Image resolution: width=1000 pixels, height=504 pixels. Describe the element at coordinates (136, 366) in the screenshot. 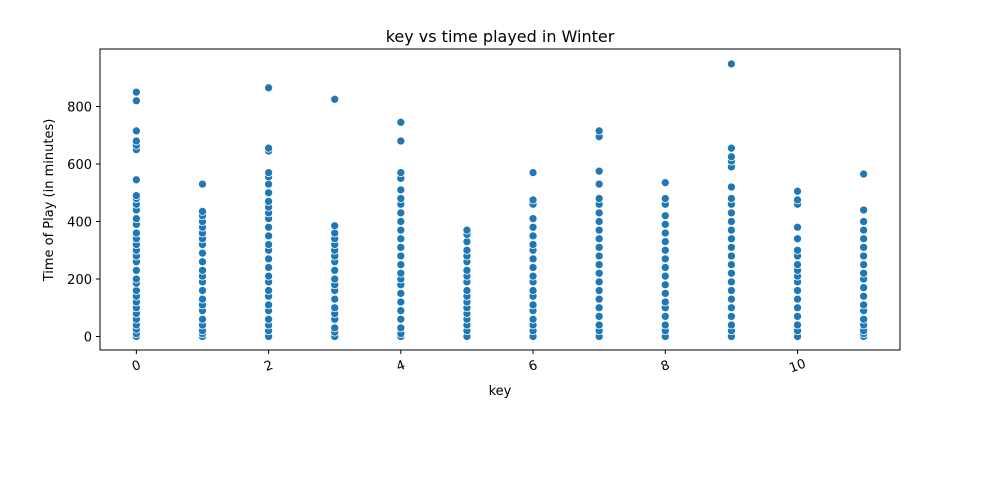

I see `x-tick-label: 0` at that location.